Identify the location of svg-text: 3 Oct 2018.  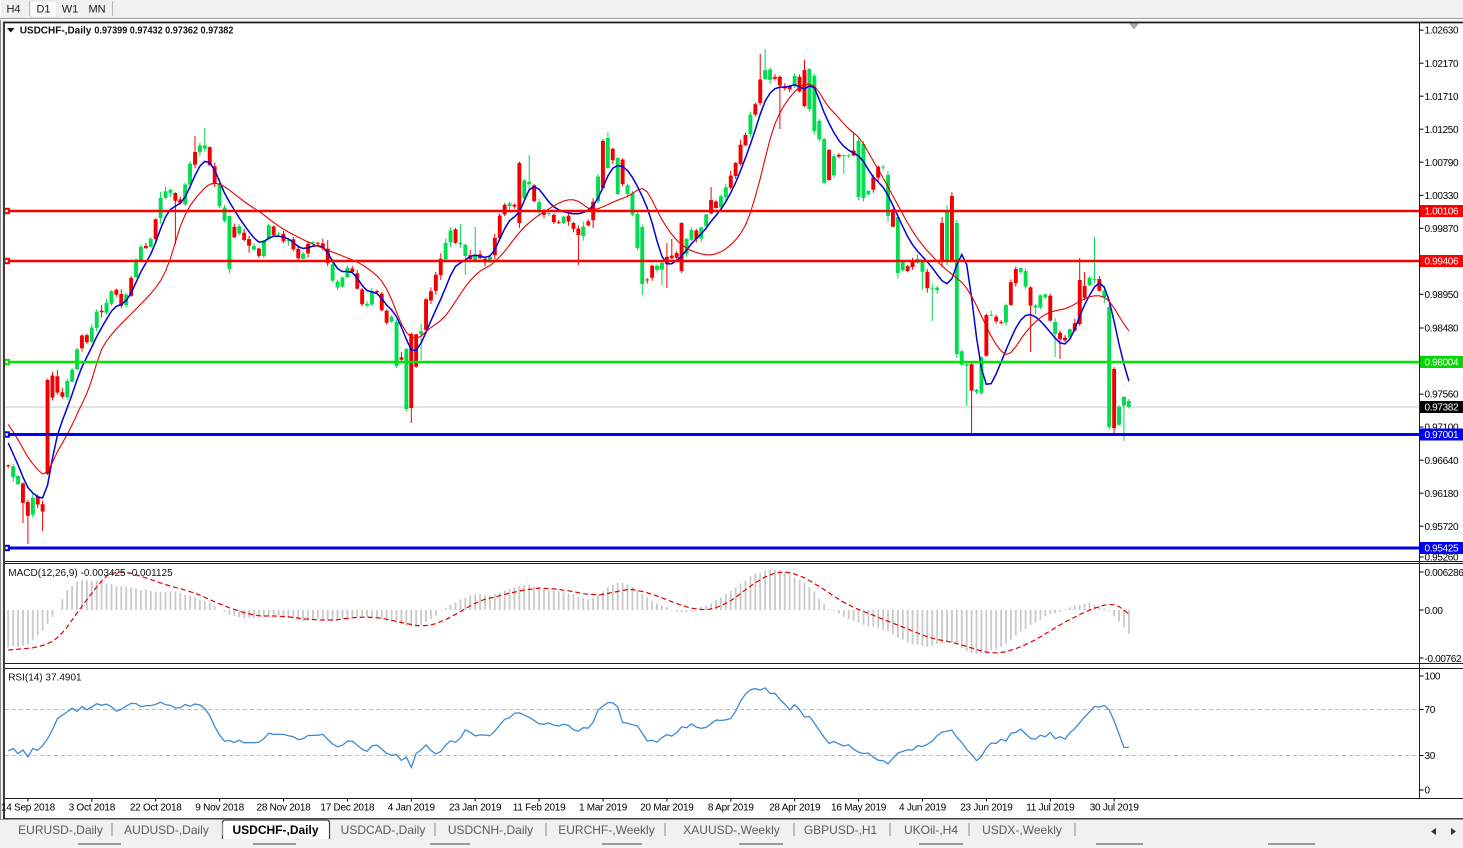
(92, 808).